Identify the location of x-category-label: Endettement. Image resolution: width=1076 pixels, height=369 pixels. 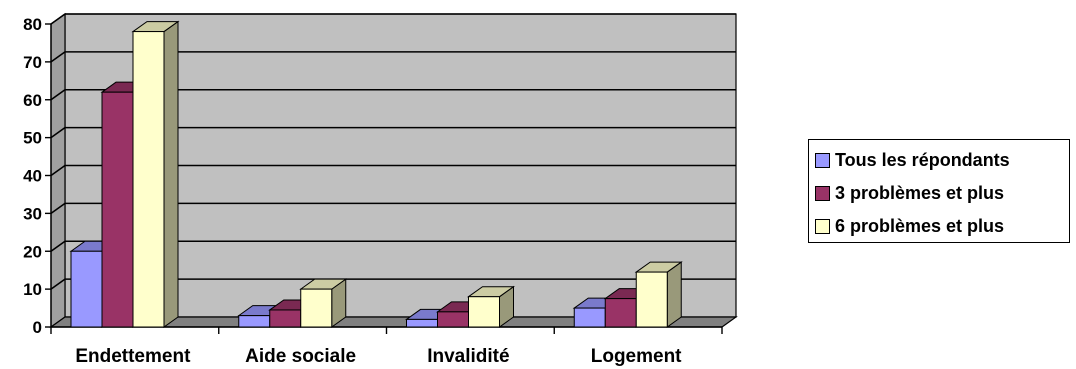
(133, 356).